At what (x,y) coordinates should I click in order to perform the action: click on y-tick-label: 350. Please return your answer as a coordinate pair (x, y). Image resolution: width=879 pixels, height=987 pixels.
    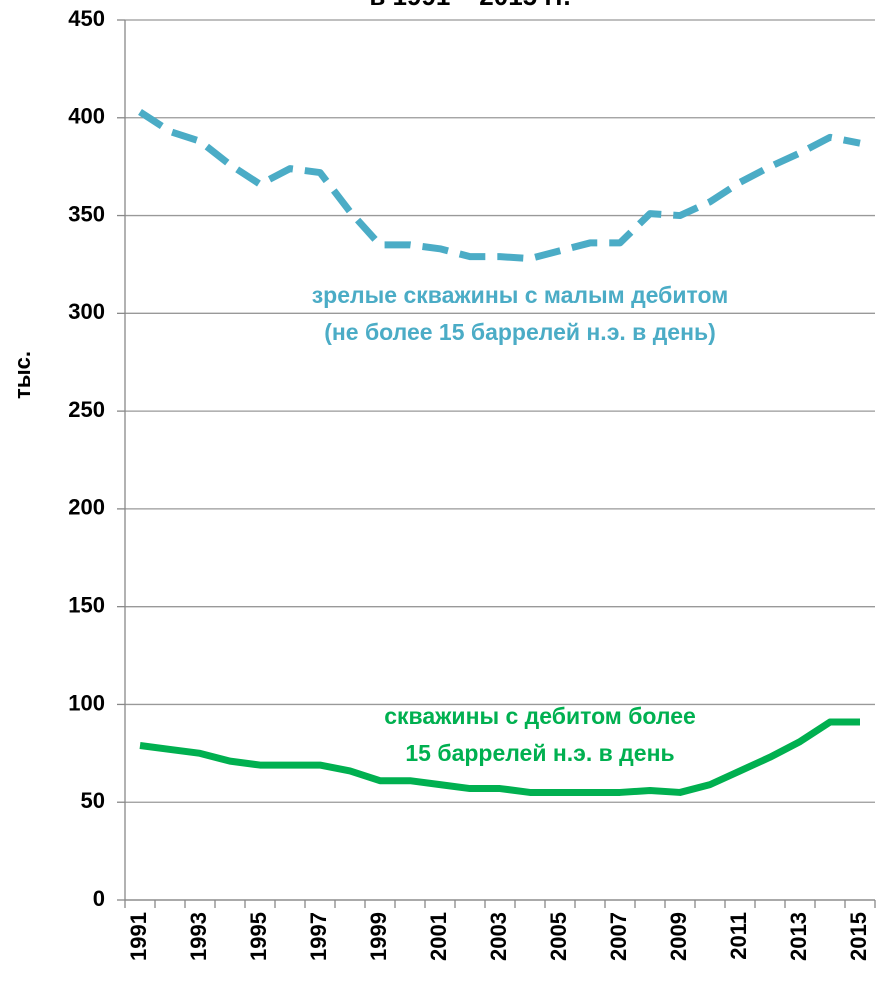
    Looking at the image, I should click on (86, 213).